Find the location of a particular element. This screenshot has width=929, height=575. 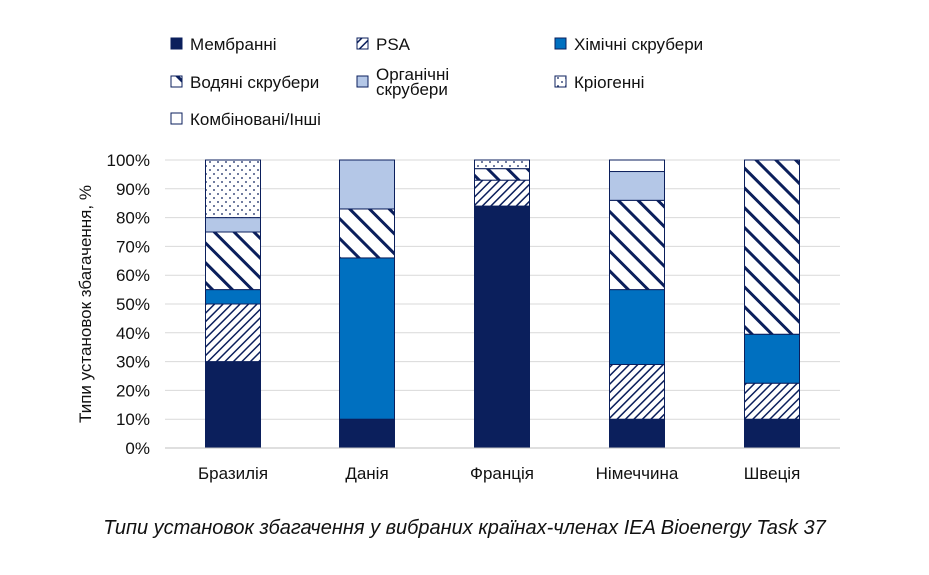

y-tick-label: 20% is located at coordinates (133, 390).